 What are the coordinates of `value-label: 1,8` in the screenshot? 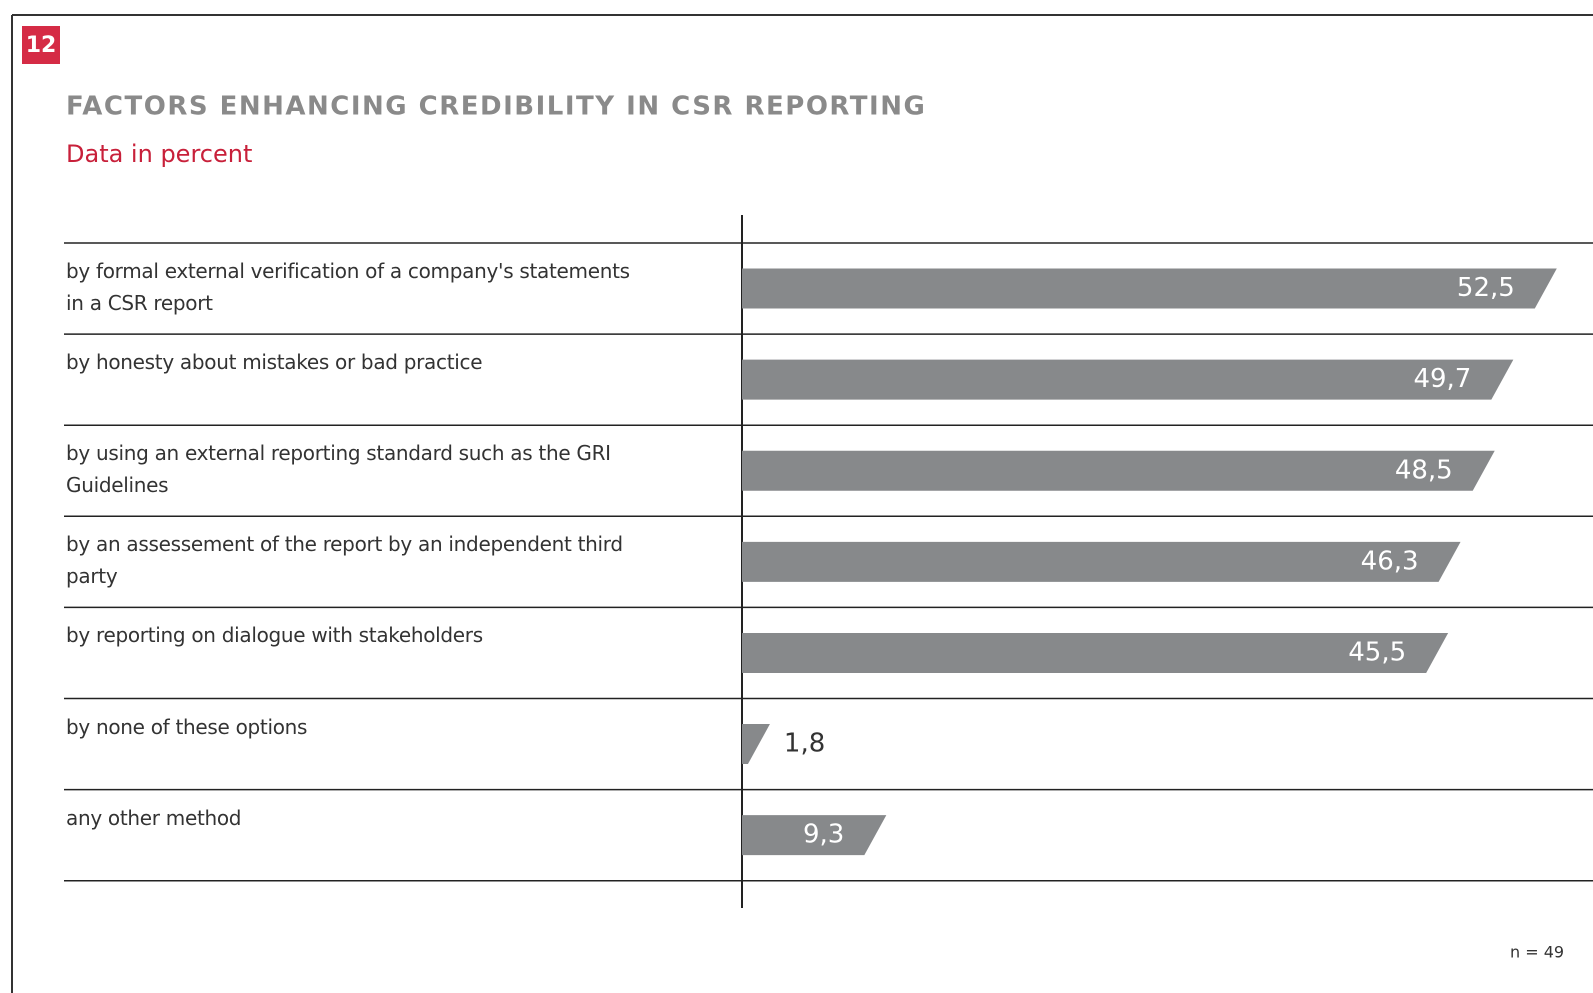 It's located at (804, 744).